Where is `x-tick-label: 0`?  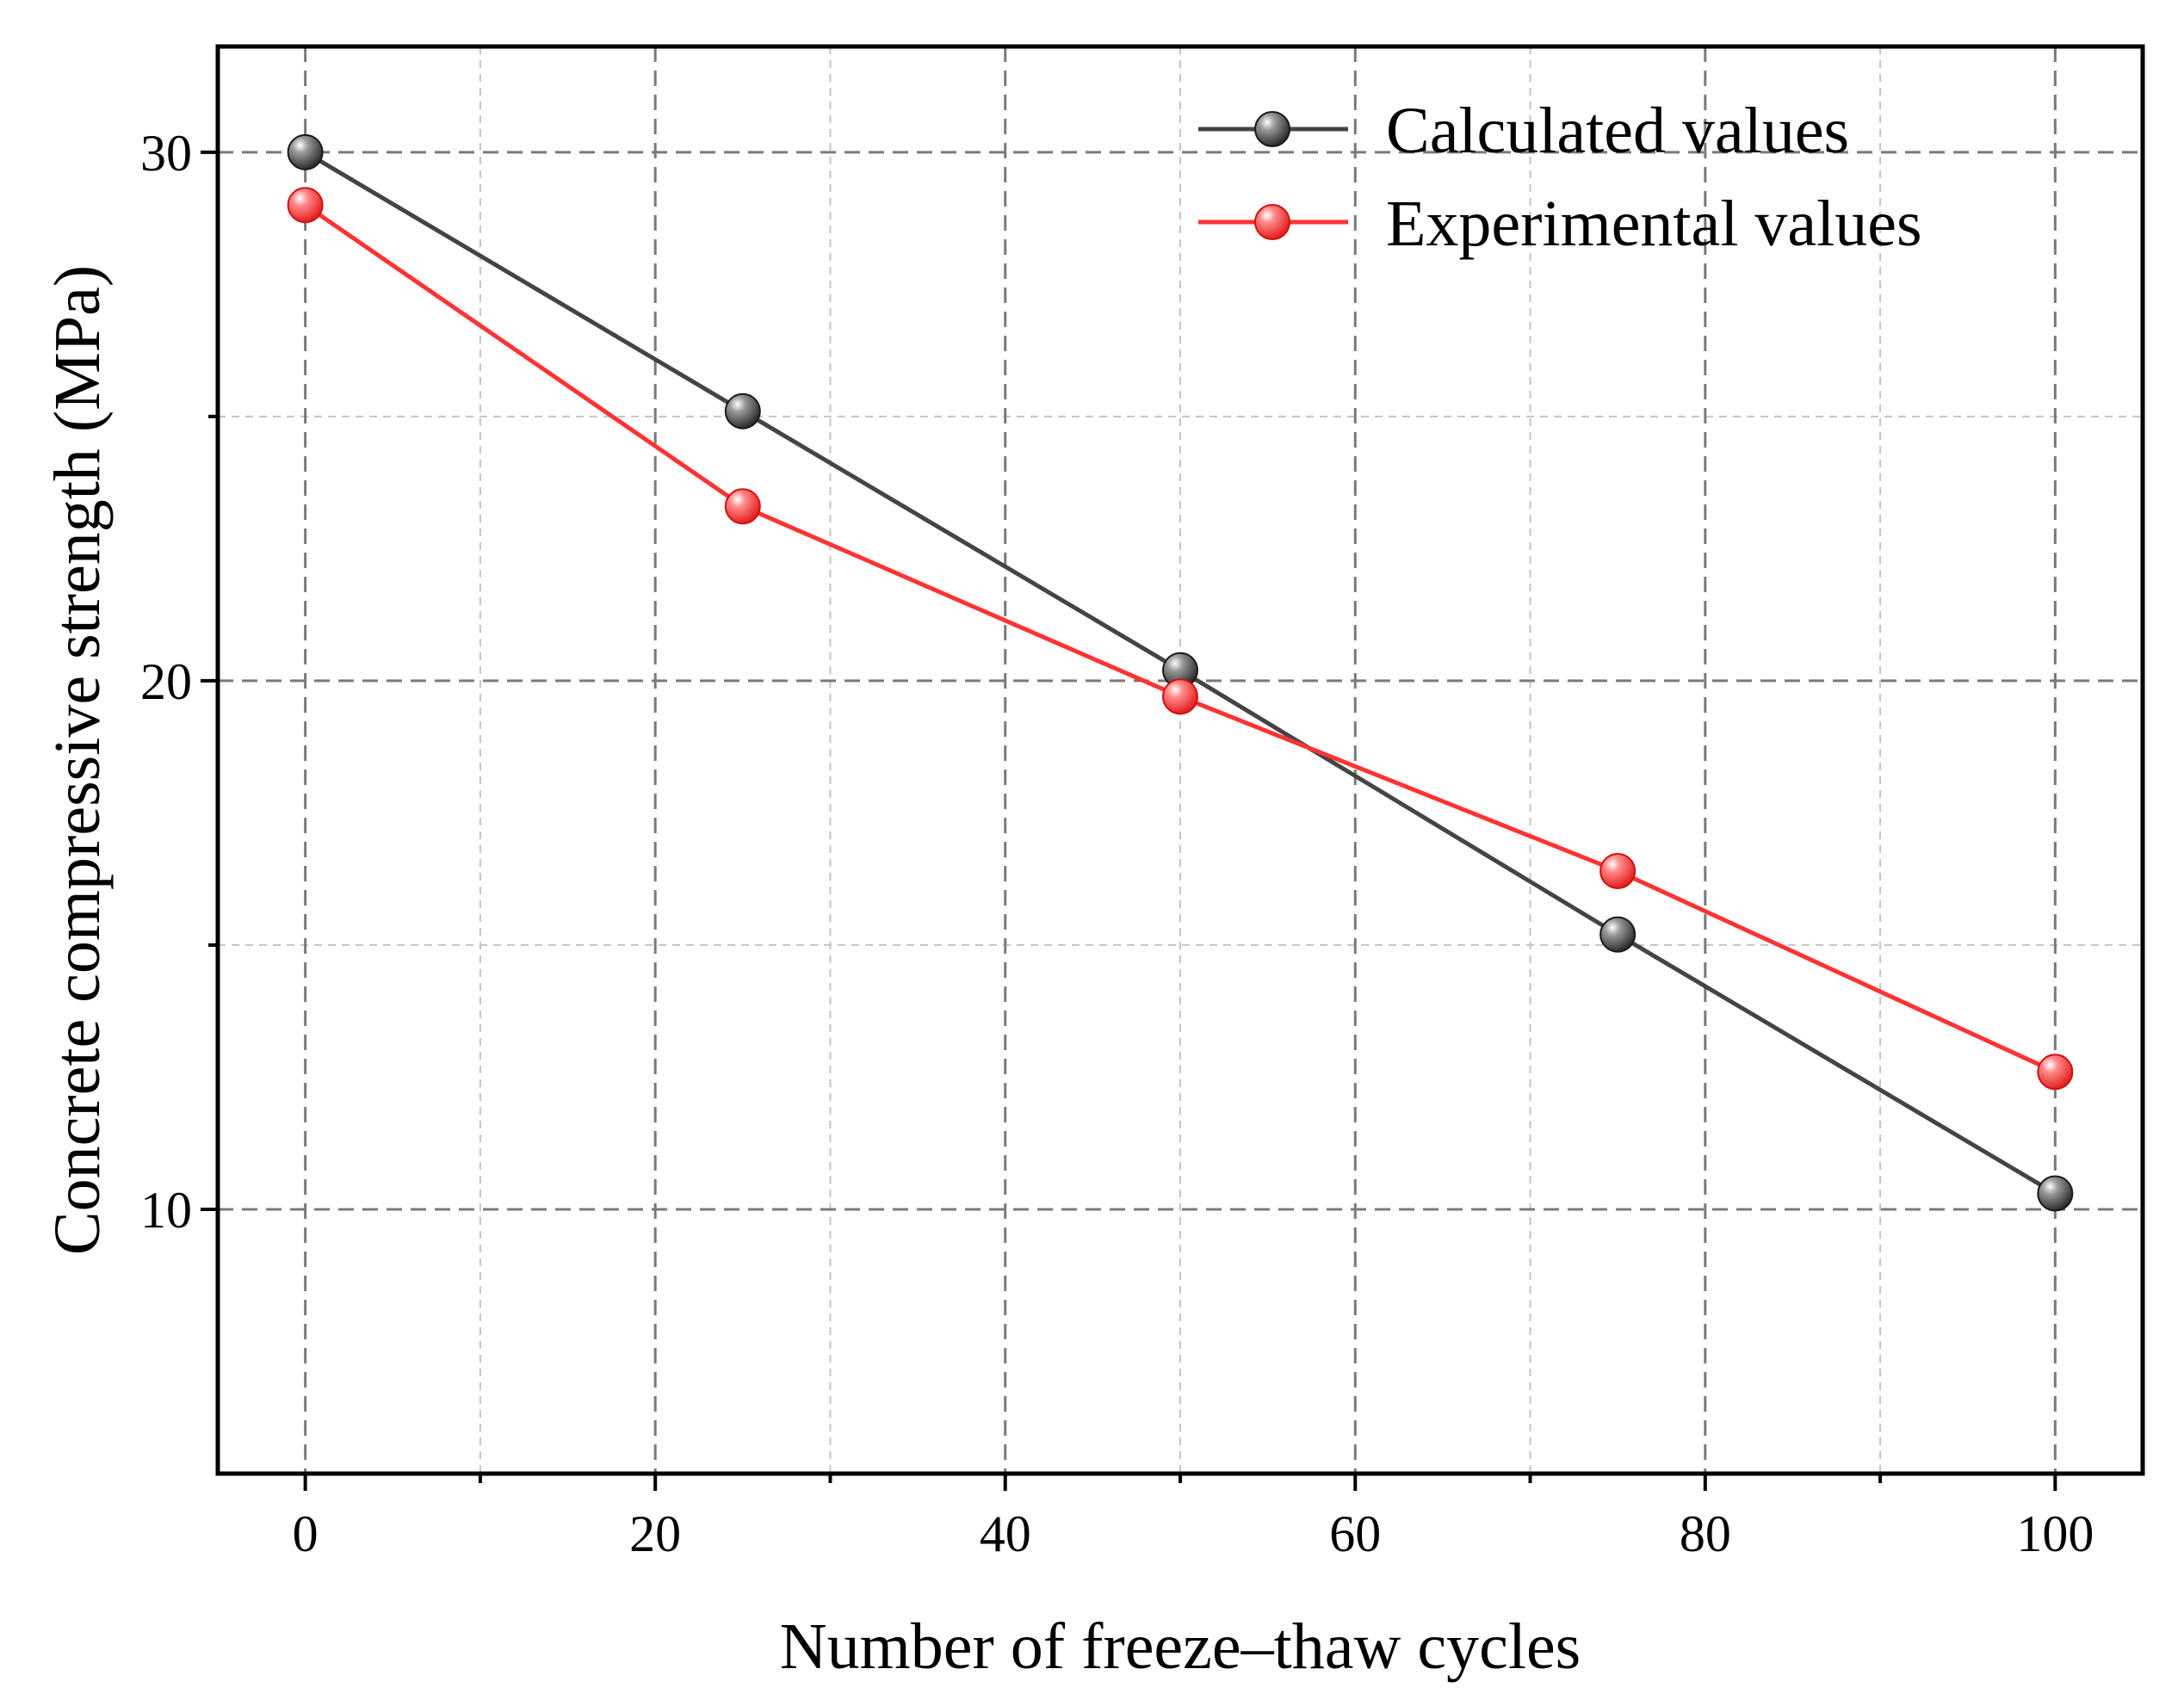 x-tick-label: 0 is located at coordinates (306, 1533).